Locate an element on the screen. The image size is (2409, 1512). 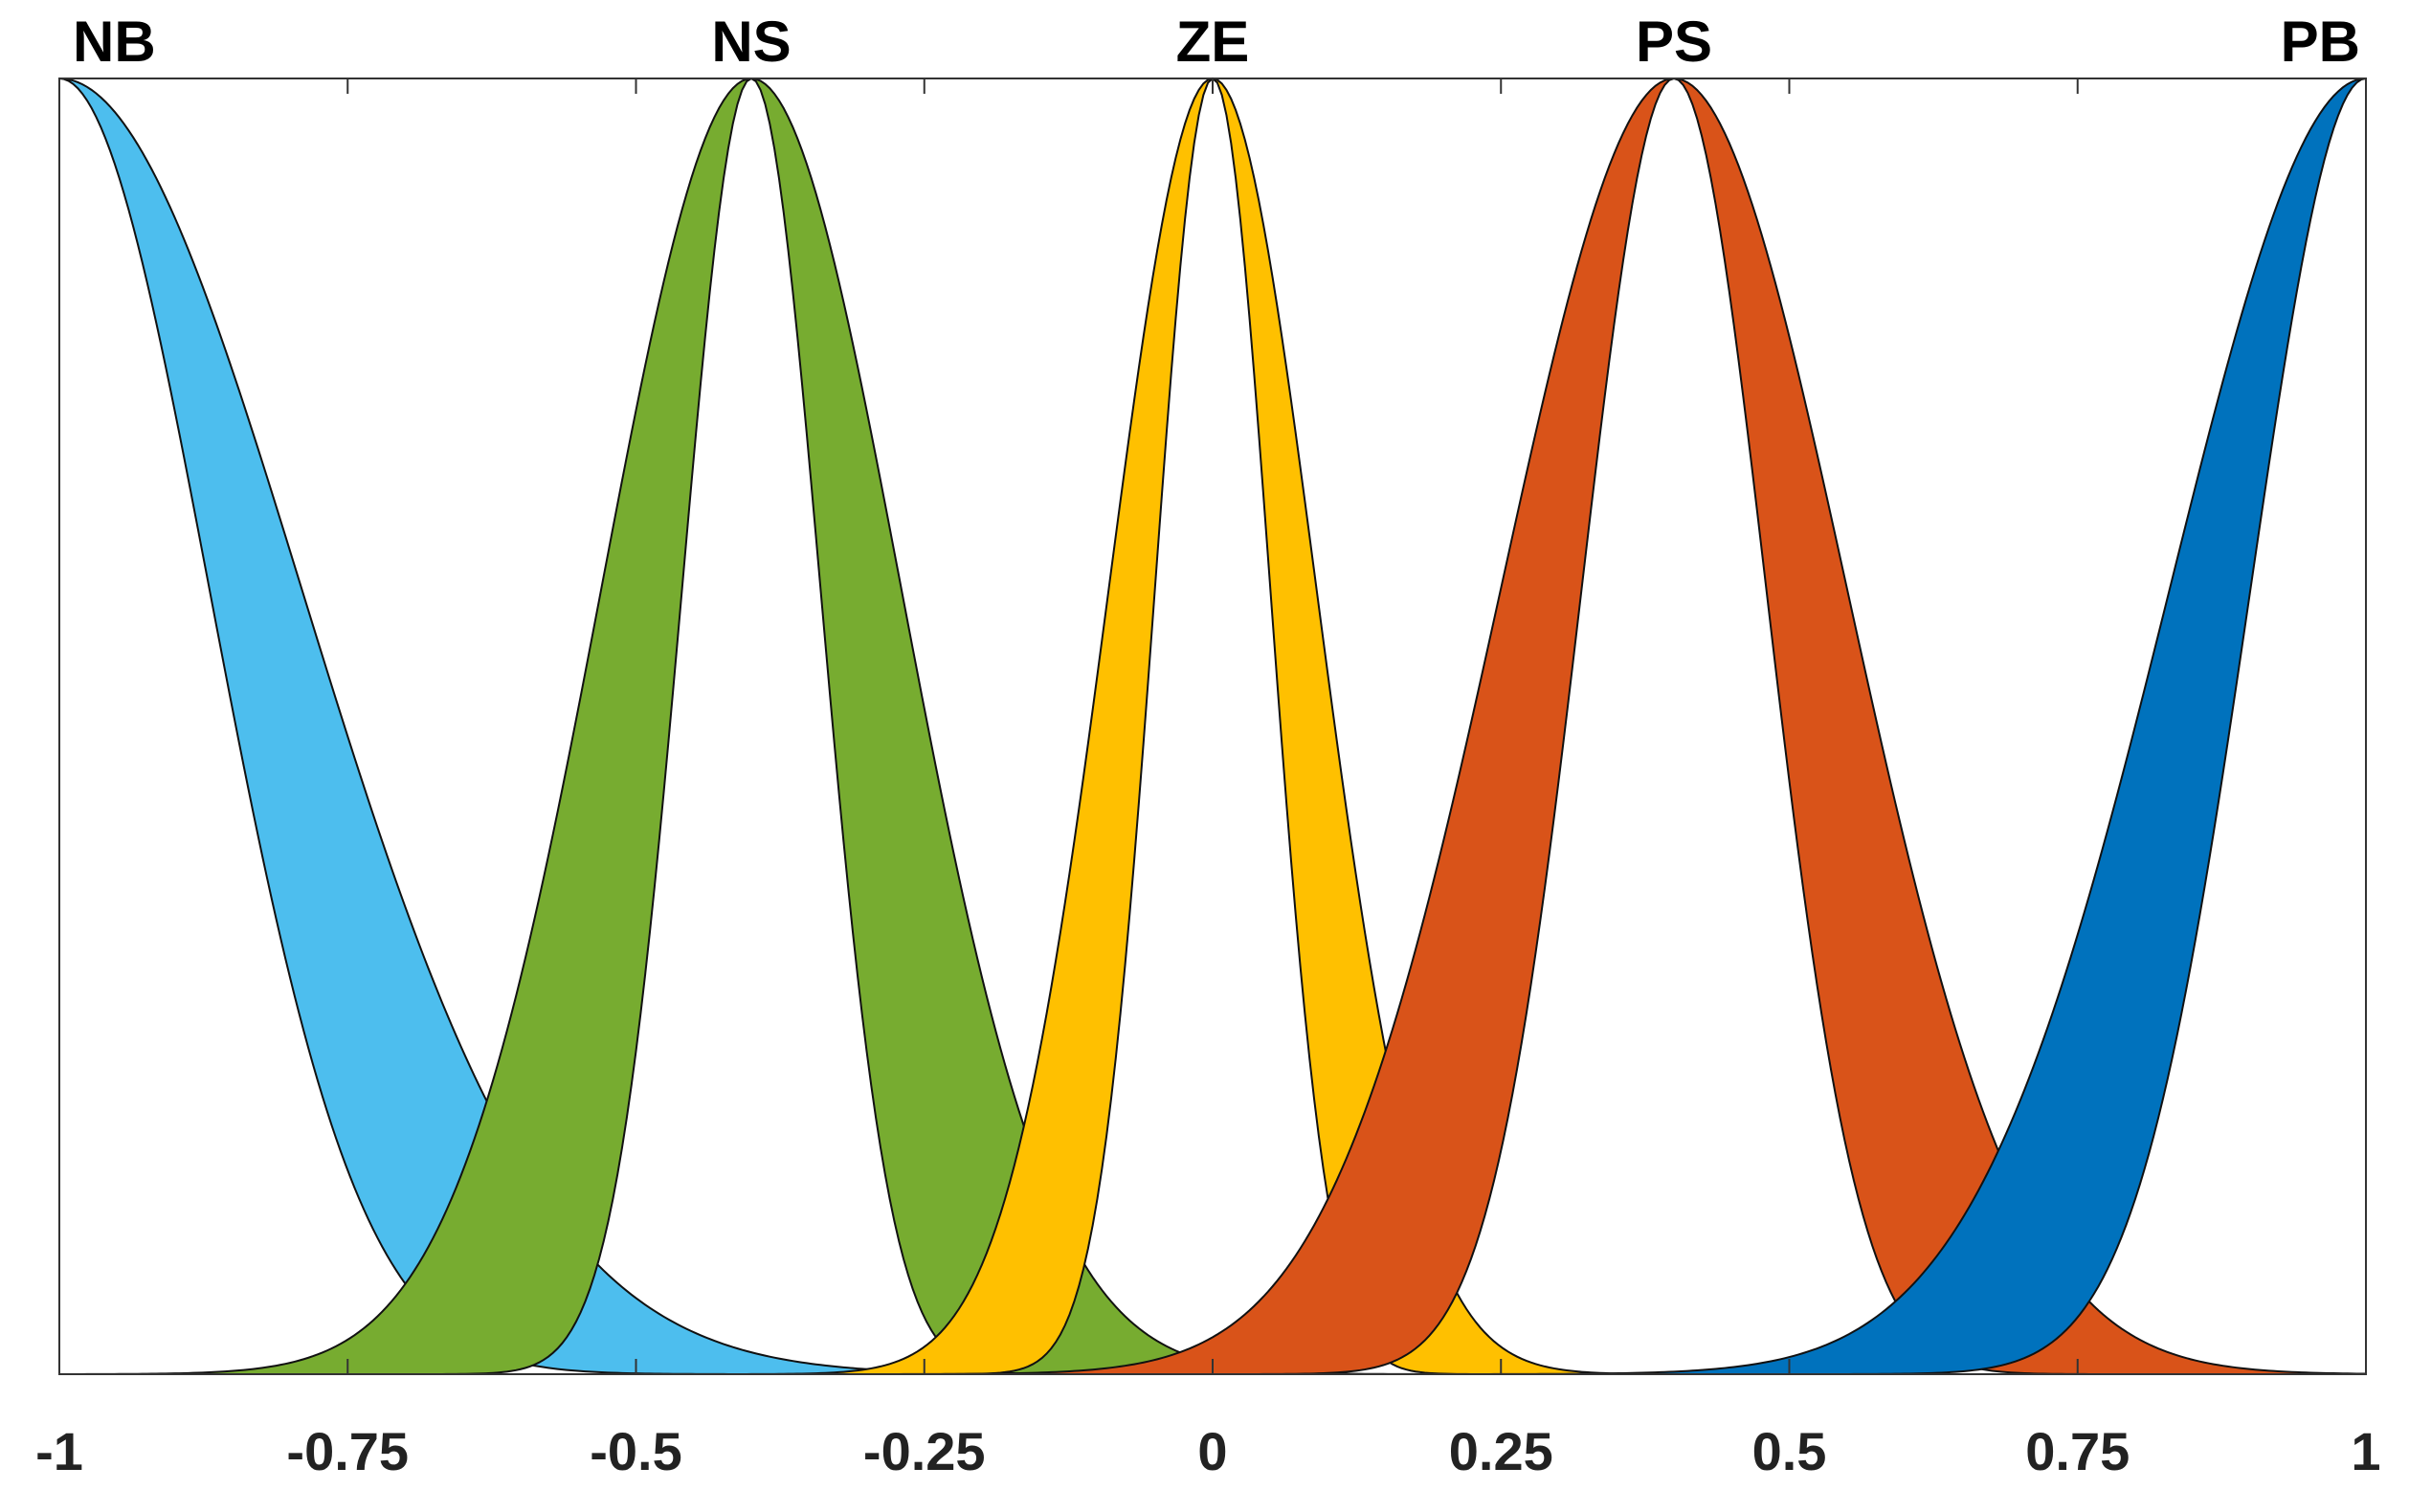
x-tick-label: -0.75 is located at coordinates (347, 1451).